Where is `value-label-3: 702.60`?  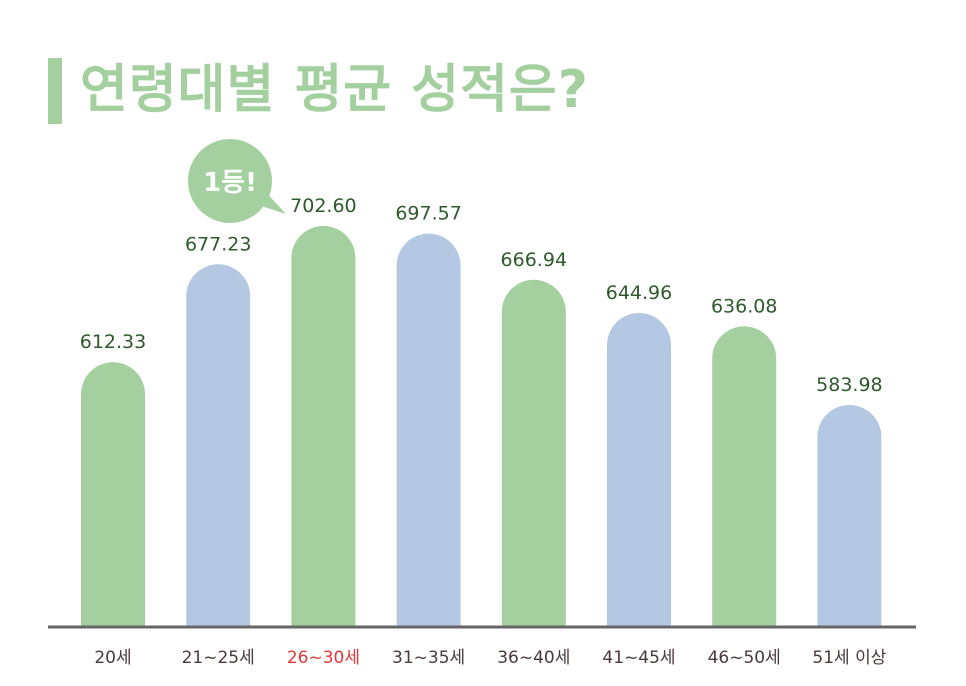
value-label-3: 702.60 is located at coordinates (323, 206).